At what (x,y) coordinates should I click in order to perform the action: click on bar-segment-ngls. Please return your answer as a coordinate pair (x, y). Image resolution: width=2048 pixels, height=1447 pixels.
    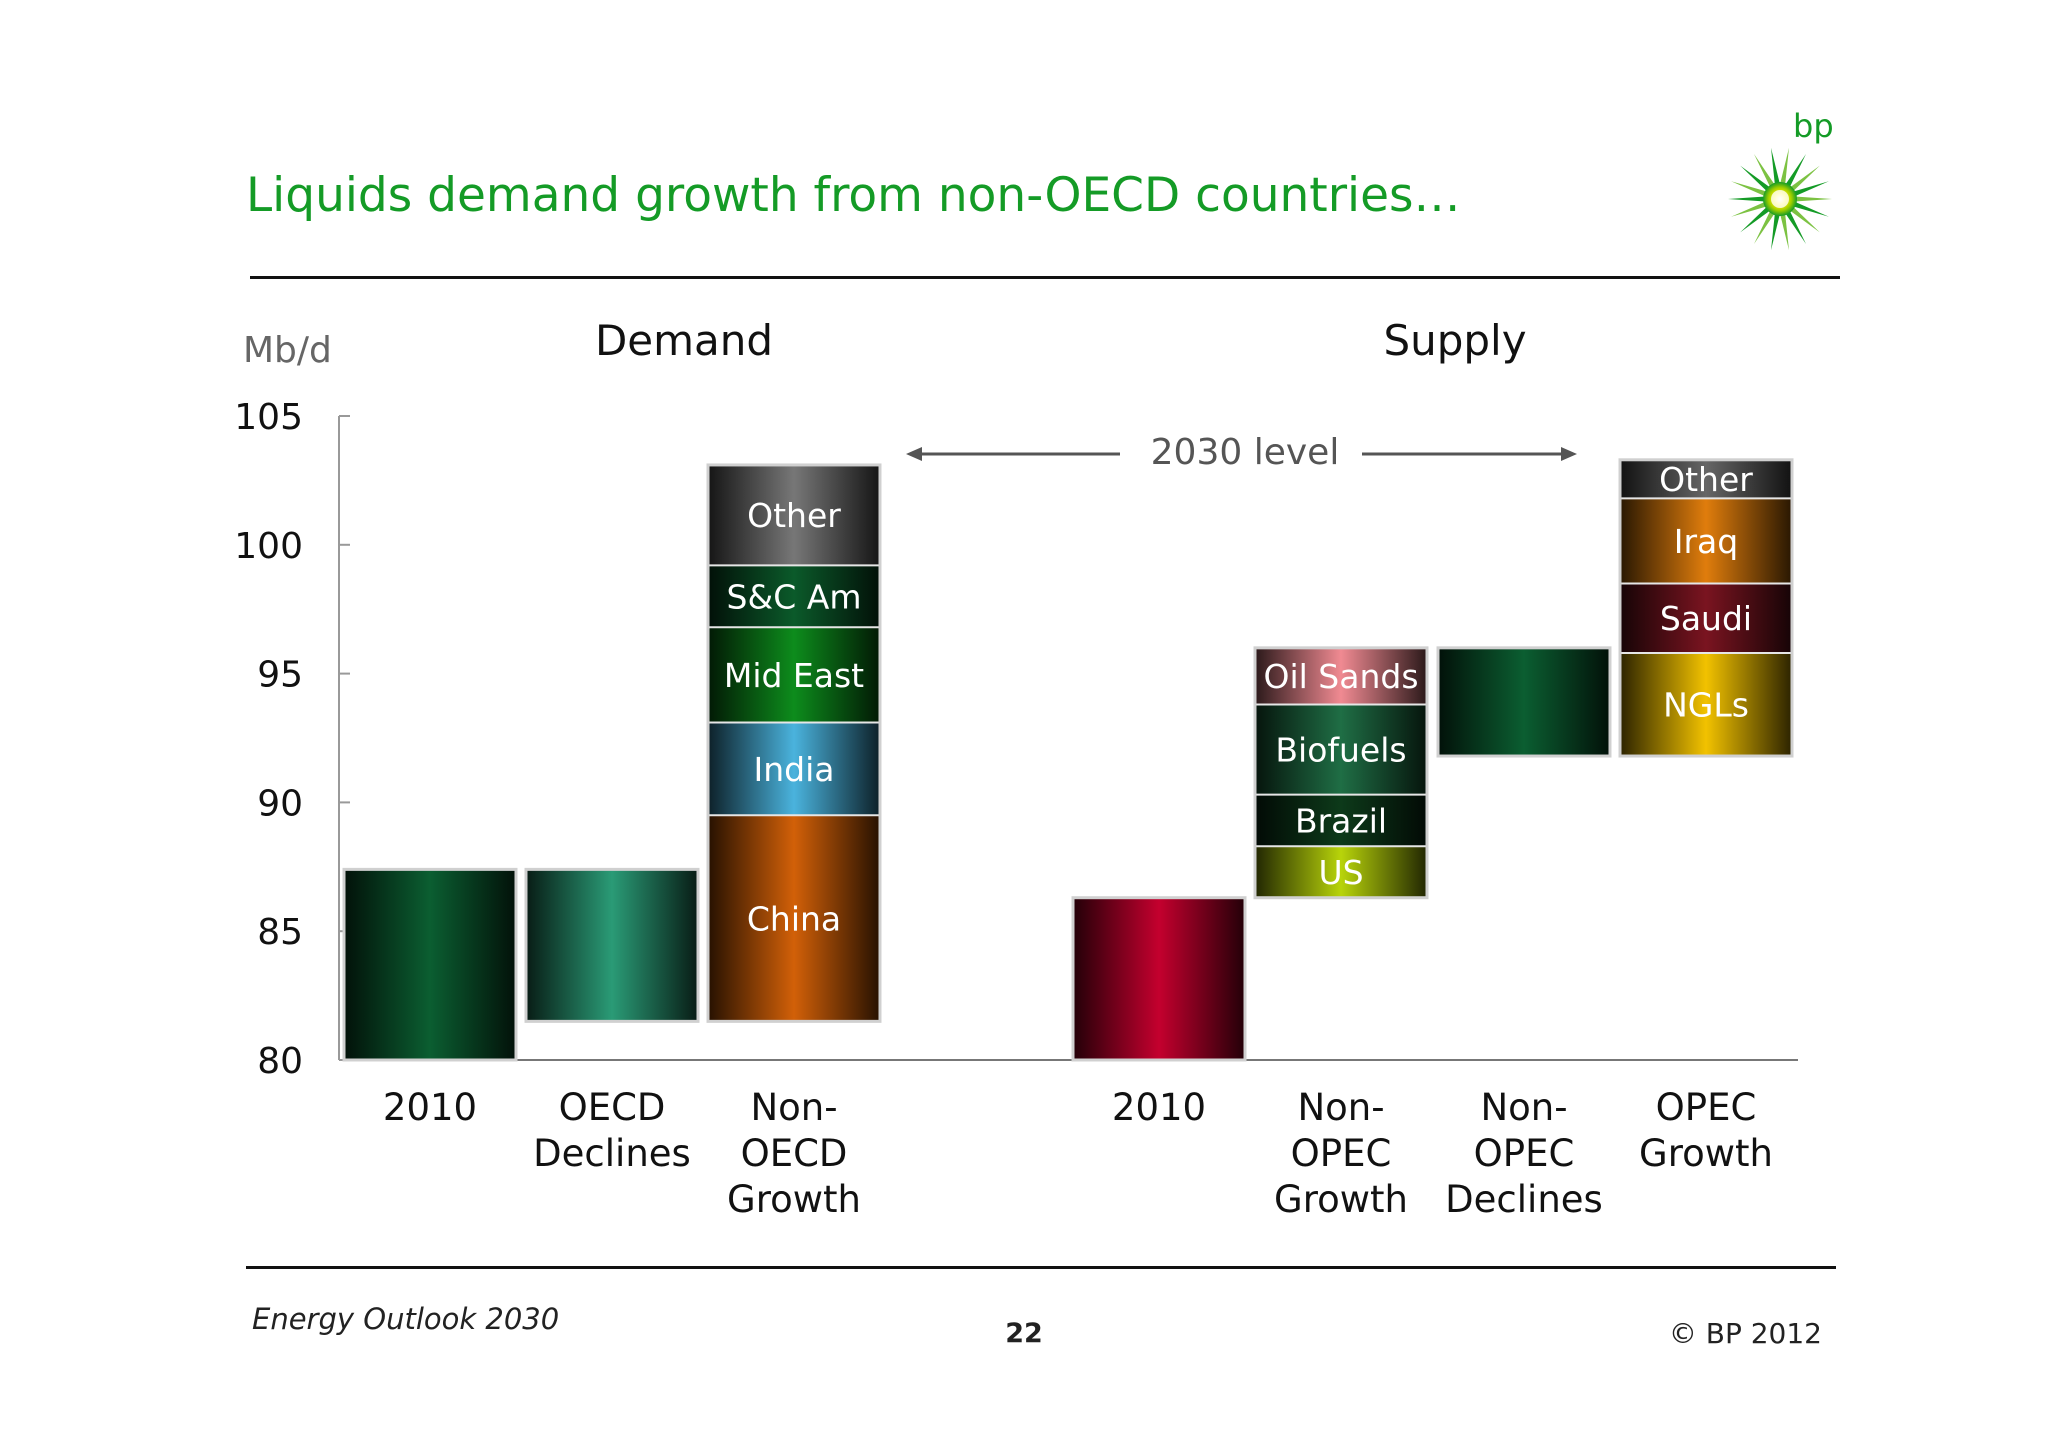
    Looking at the image, I should click on (1706, 704).